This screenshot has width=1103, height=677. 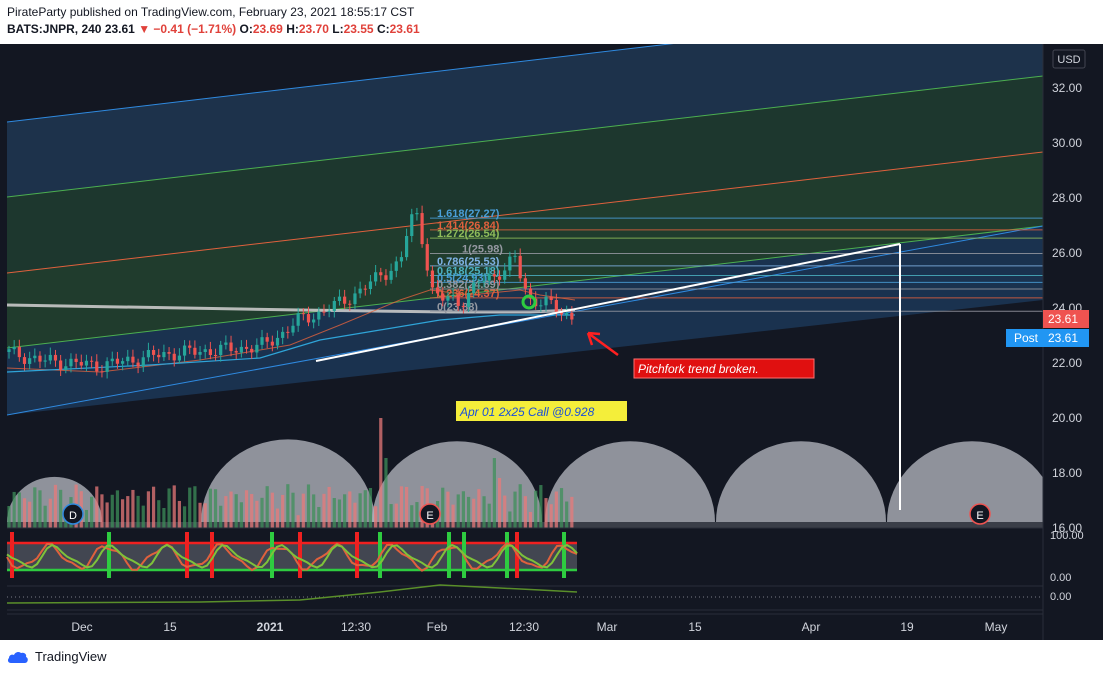 What do you see at coordinates (1067, 473) in the screenshot?
I see `price-tick: 18.00` at bounding box center [1067, 473].